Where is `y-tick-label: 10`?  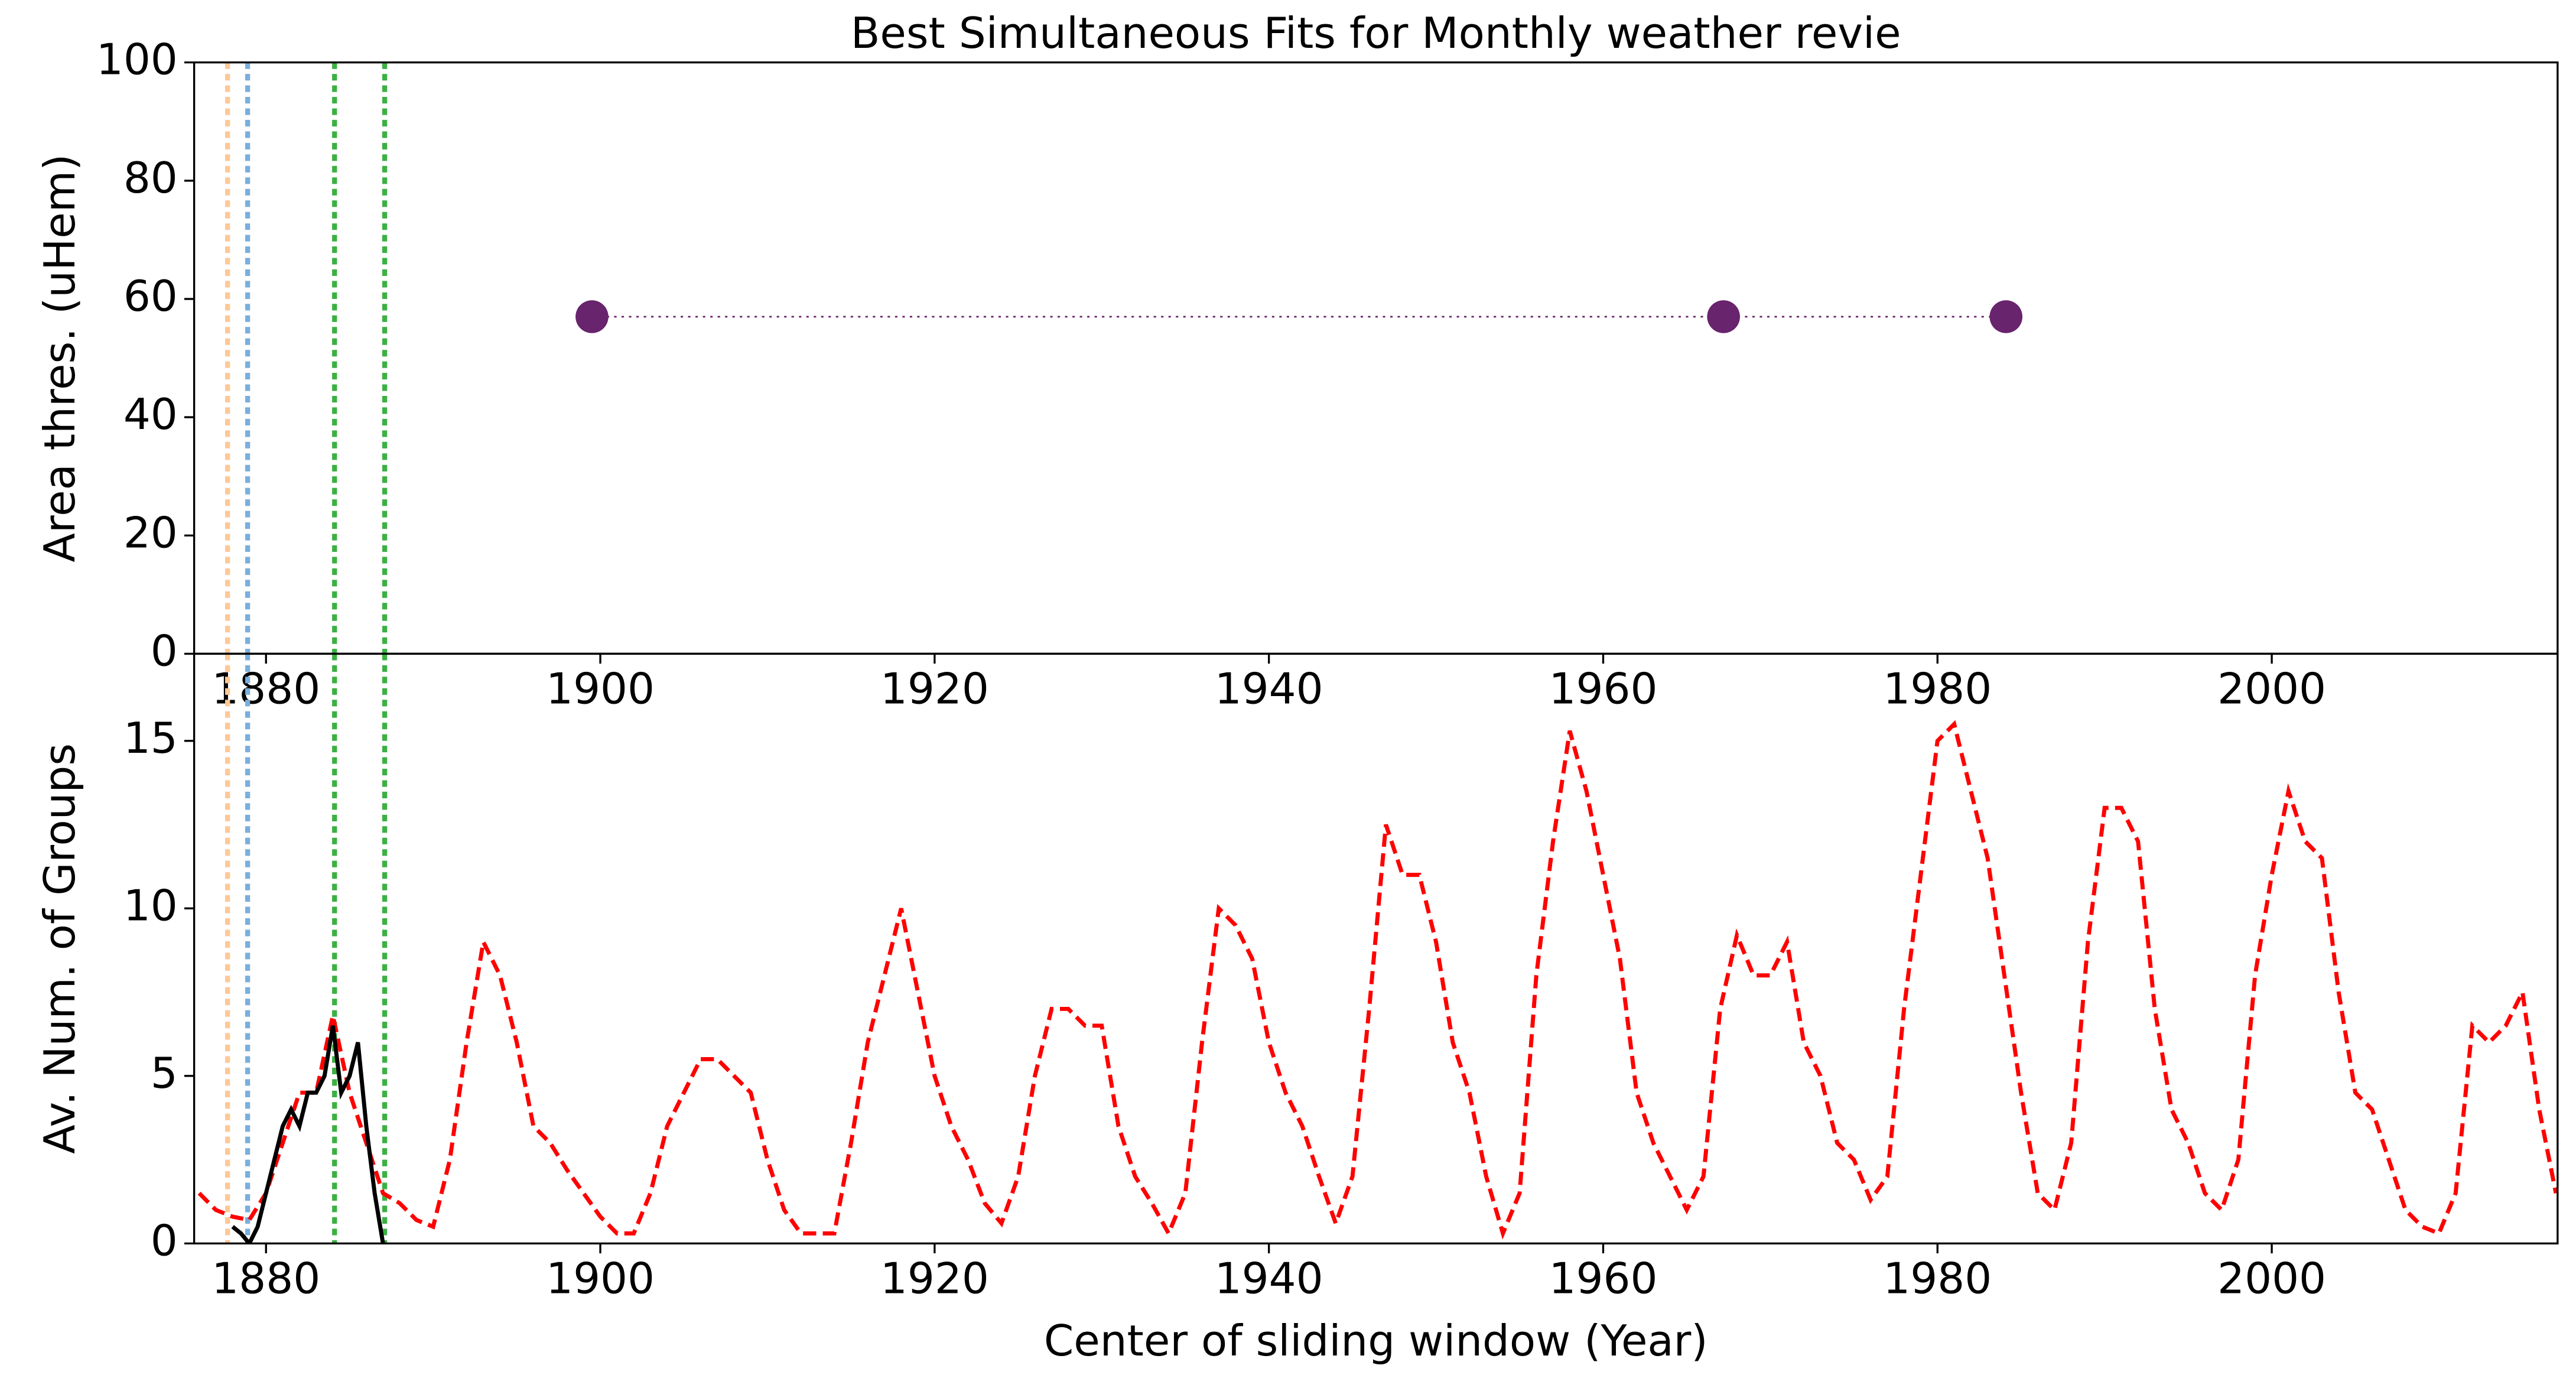 y-tick-label: 10 is located at coordinates (150, 906).